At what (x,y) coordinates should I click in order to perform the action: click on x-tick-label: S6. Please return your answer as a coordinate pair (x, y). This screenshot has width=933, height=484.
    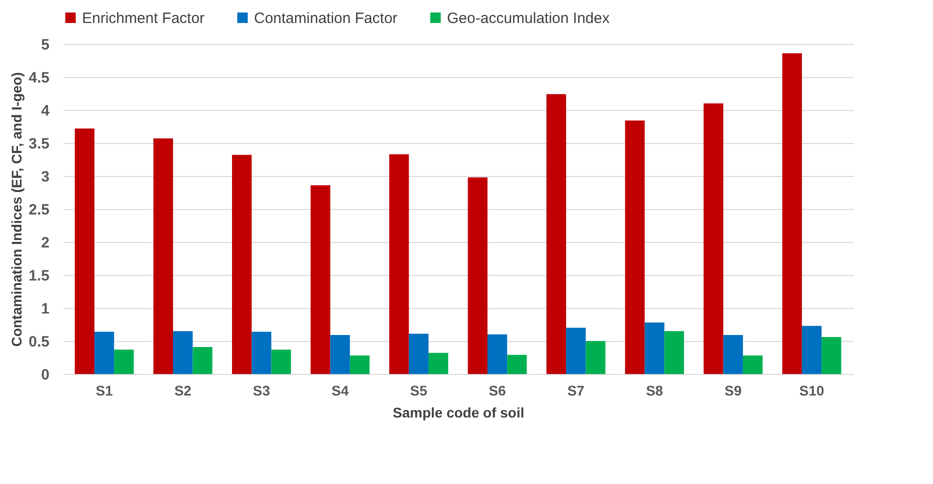
    Looking at the image, I should click on (497, 390).